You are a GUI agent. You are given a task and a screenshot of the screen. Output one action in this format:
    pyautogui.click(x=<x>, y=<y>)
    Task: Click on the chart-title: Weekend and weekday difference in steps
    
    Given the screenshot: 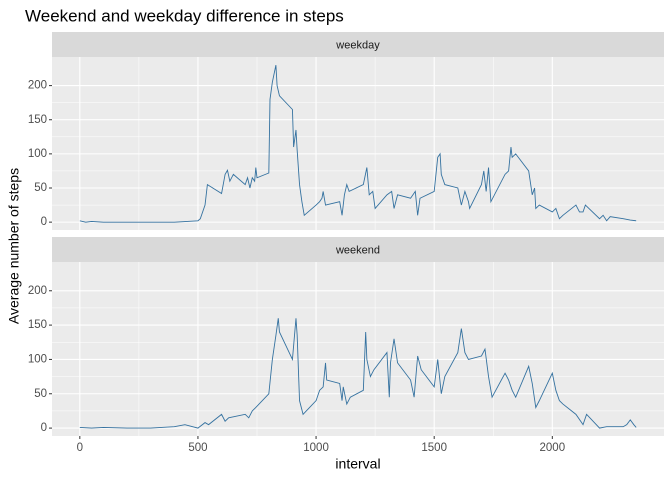 What is the action you would take?
    pyautogui.click(x=184, y=15)
    